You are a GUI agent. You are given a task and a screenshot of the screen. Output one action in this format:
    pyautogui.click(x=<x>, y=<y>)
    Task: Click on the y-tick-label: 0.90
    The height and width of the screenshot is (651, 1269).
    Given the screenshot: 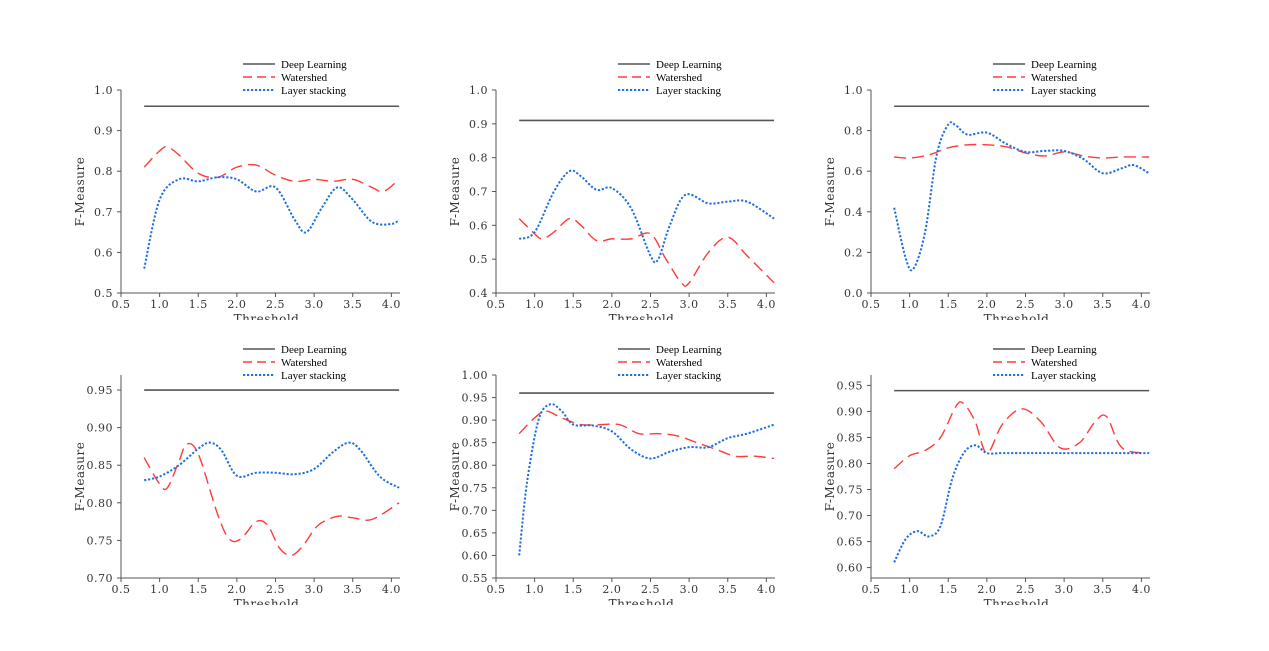 What is the action you would take?
    pyautogui.click(x=100, y=428)
    